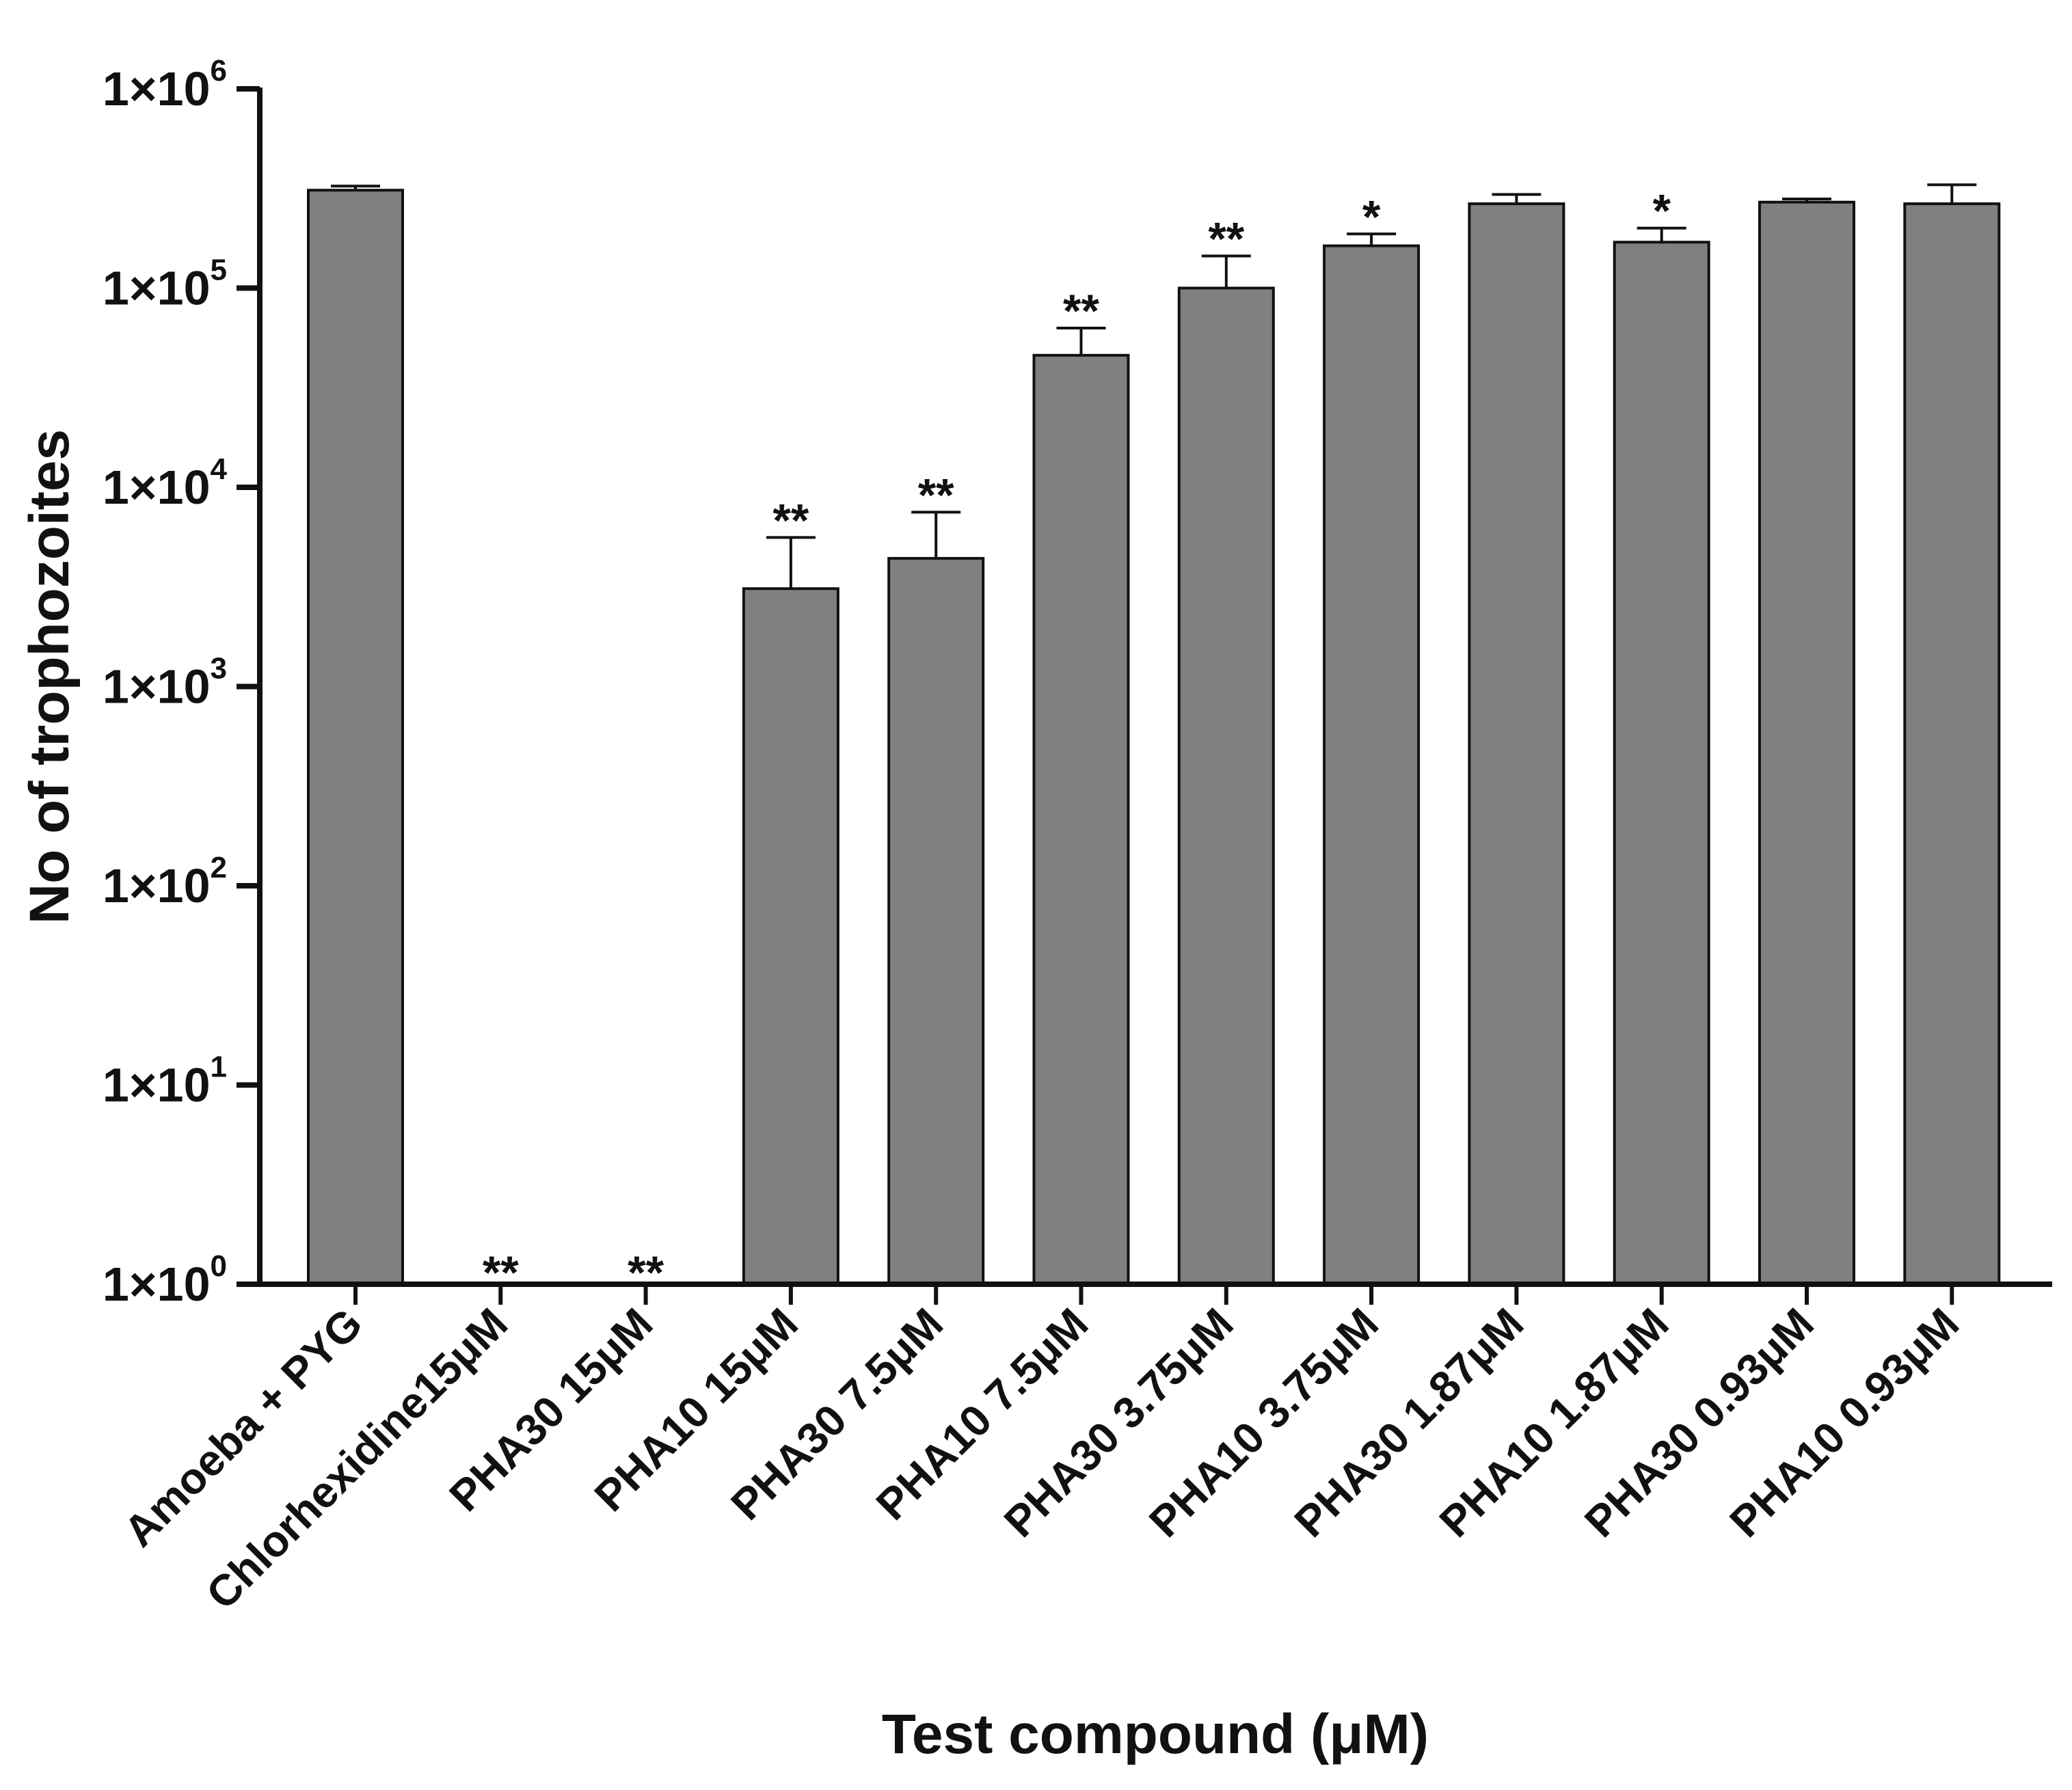 The width and height of the screenshot is (2072, 1790). Describe the element at coordinates (243, 1427) in the screenshot. I see `x-category-label-0: Amoeba + PYG` at that location.